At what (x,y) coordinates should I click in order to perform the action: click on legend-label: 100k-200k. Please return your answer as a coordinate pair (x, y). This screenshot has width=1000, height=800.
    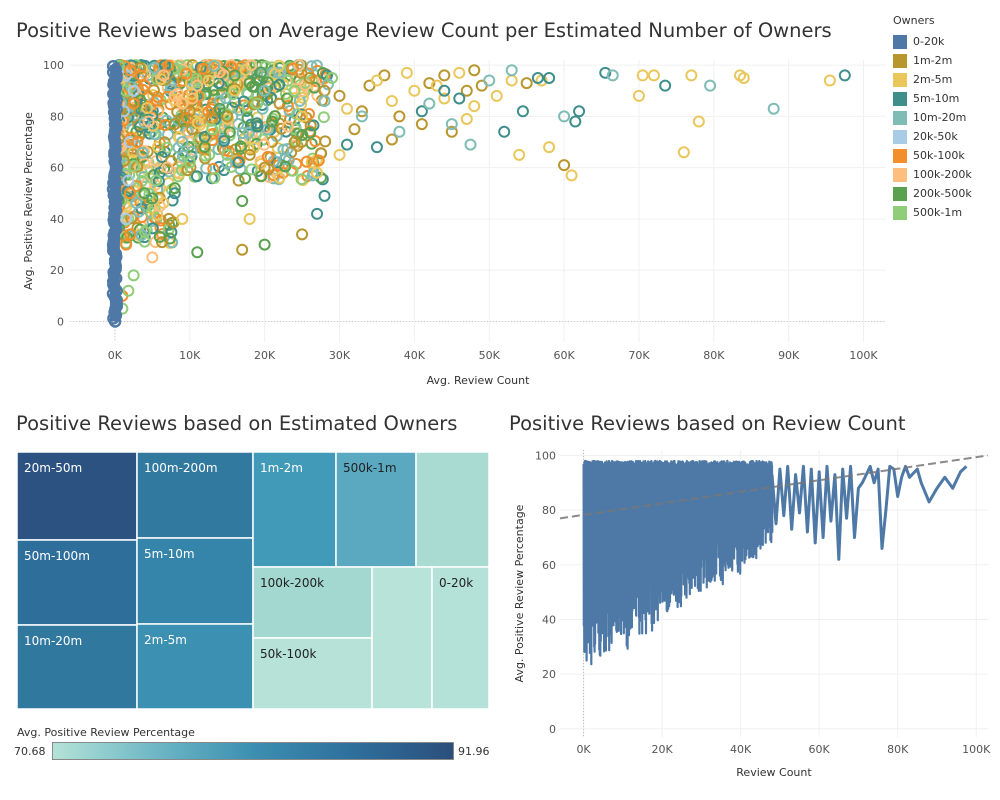
    Looking at the image, I should click on (942, 174).